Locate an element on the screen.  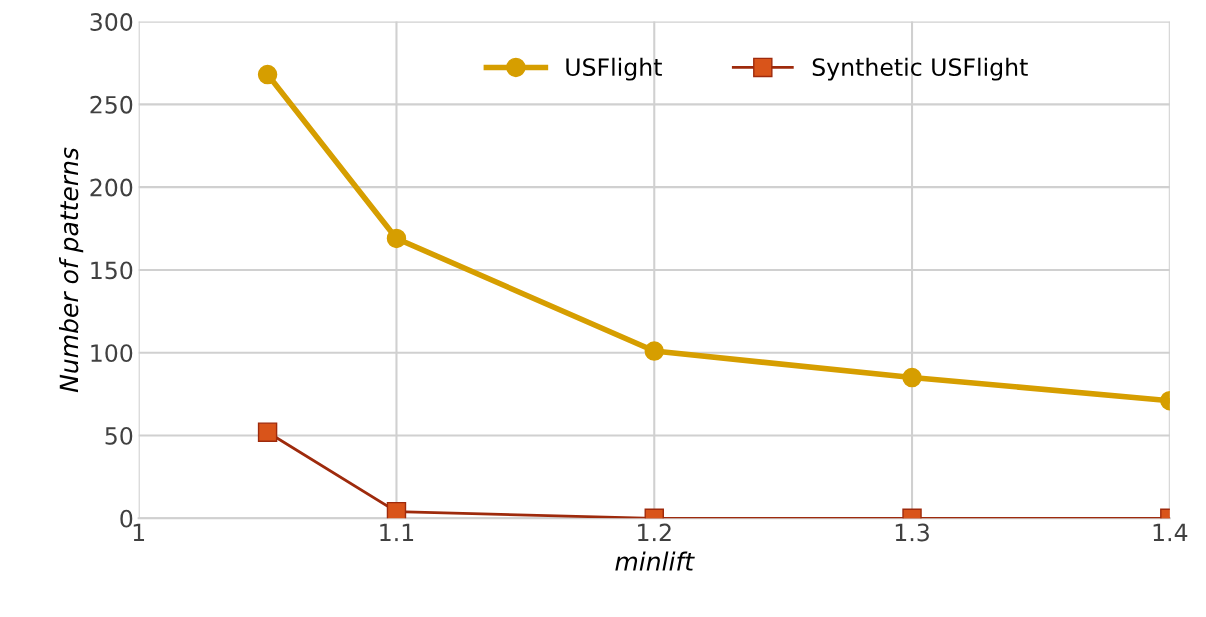
y-axis-title: Number of patterns is located at coordinates (71, 270).